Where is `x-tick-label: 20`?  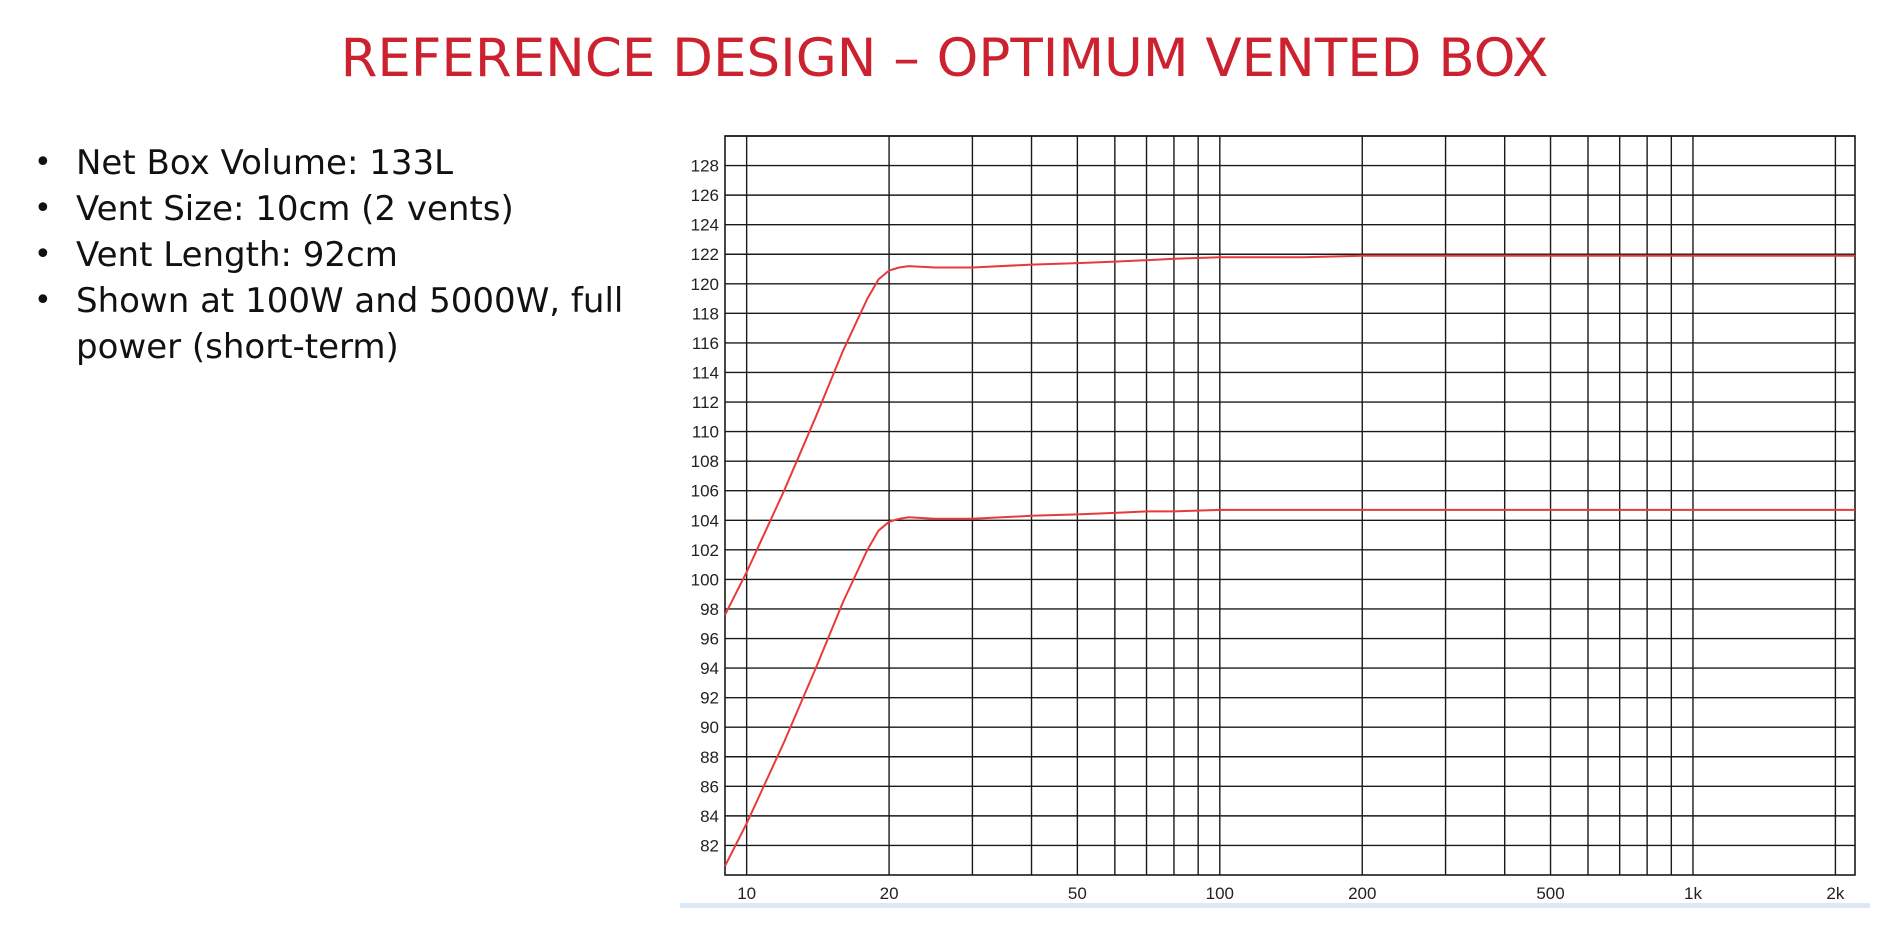
x-tick-label: 20 is located at coordinates (889, 893).